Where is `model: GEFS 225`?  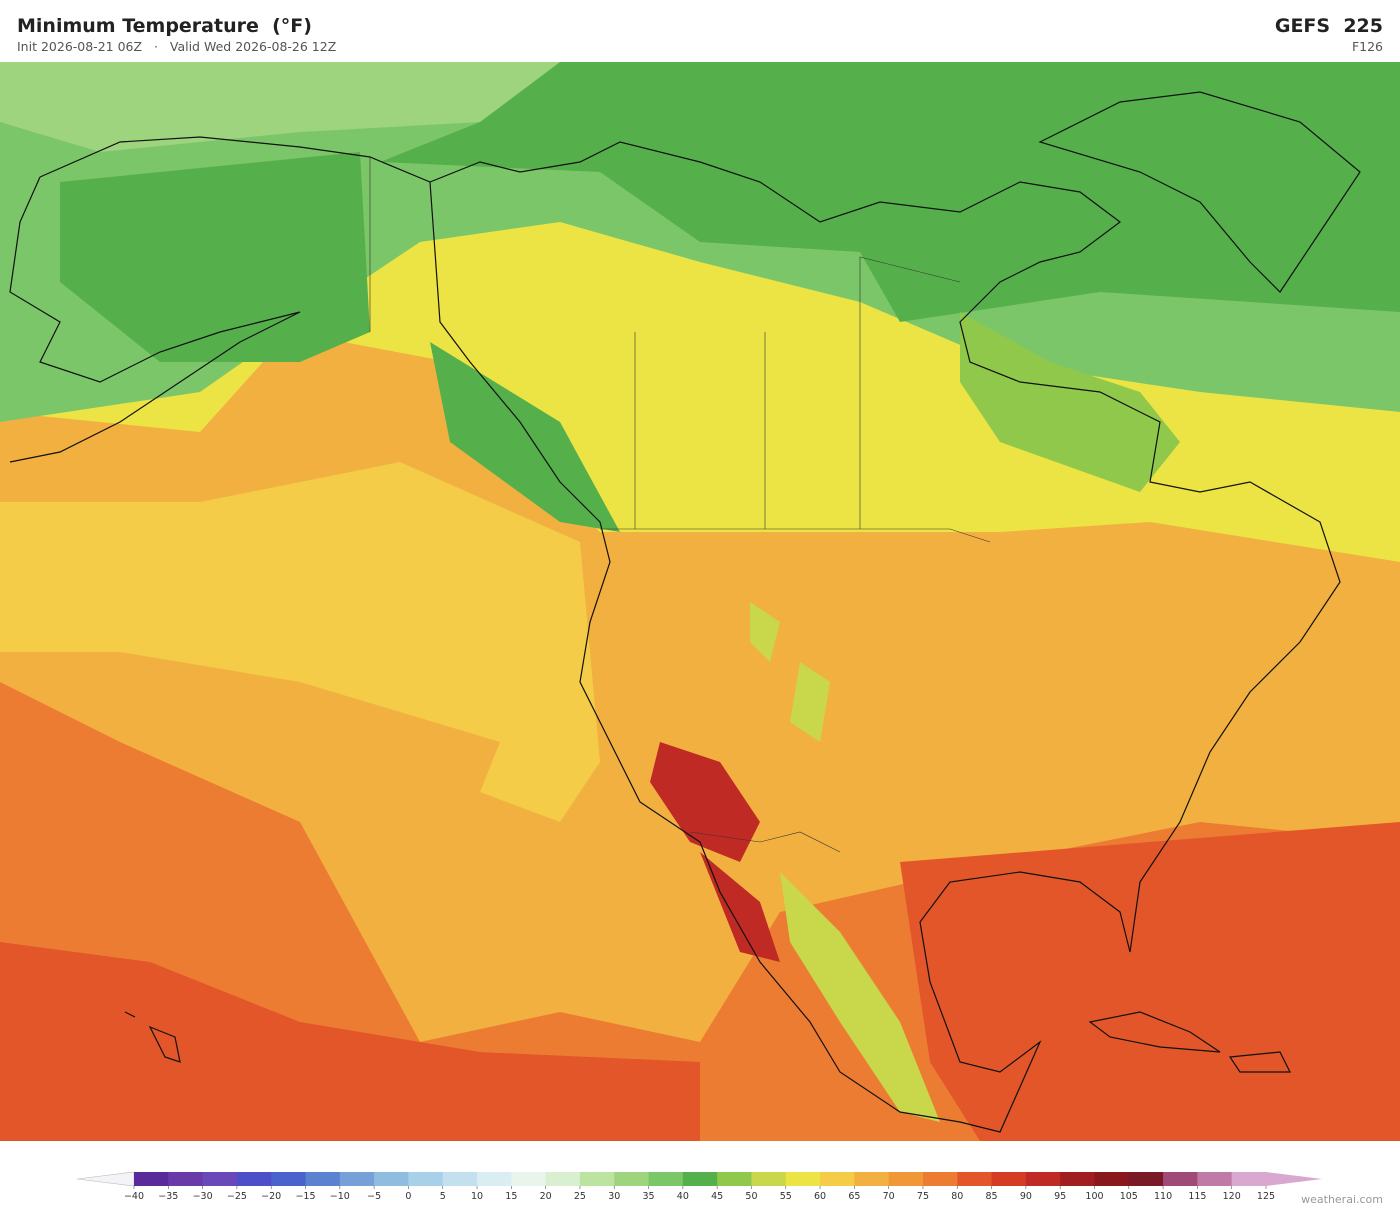 model: GEFS 225 is located at coordinates (1328, 26).